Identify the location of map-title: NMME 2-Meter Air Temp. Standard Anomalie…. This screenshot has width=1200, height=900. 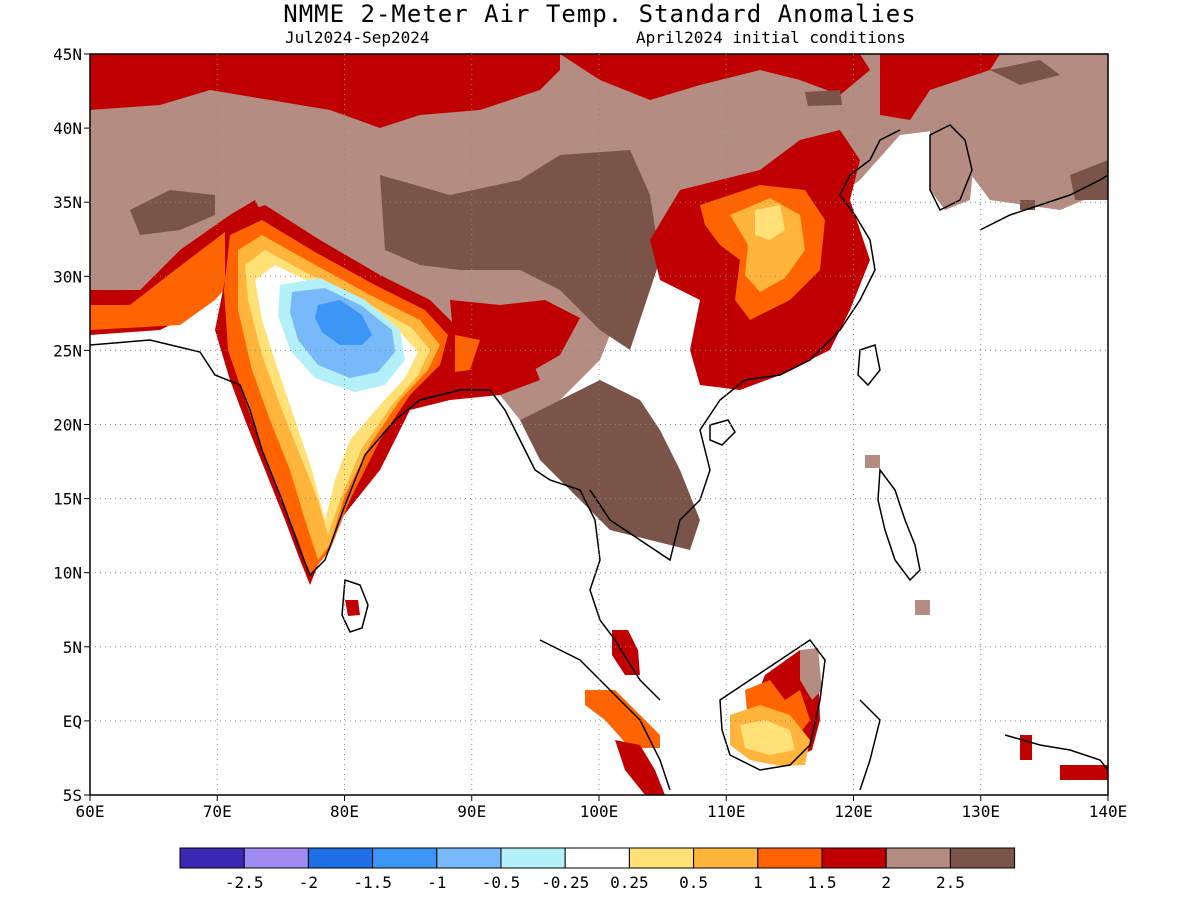
(600, 14).